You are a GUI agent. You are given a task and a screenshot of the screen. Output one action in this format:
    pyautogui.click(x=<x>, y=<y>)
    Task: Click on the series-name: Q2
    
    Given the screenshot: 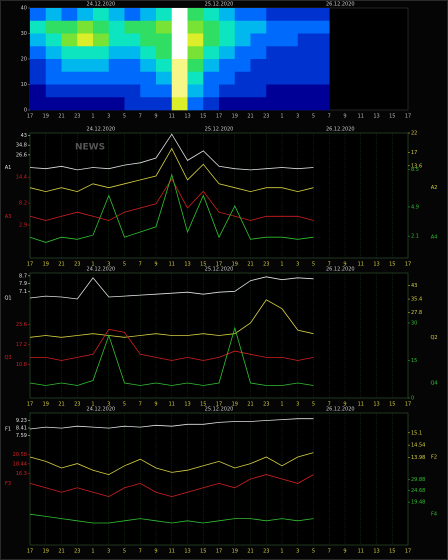 What is the action you would take?
    pyautogui.click(x=433, y=338)
    